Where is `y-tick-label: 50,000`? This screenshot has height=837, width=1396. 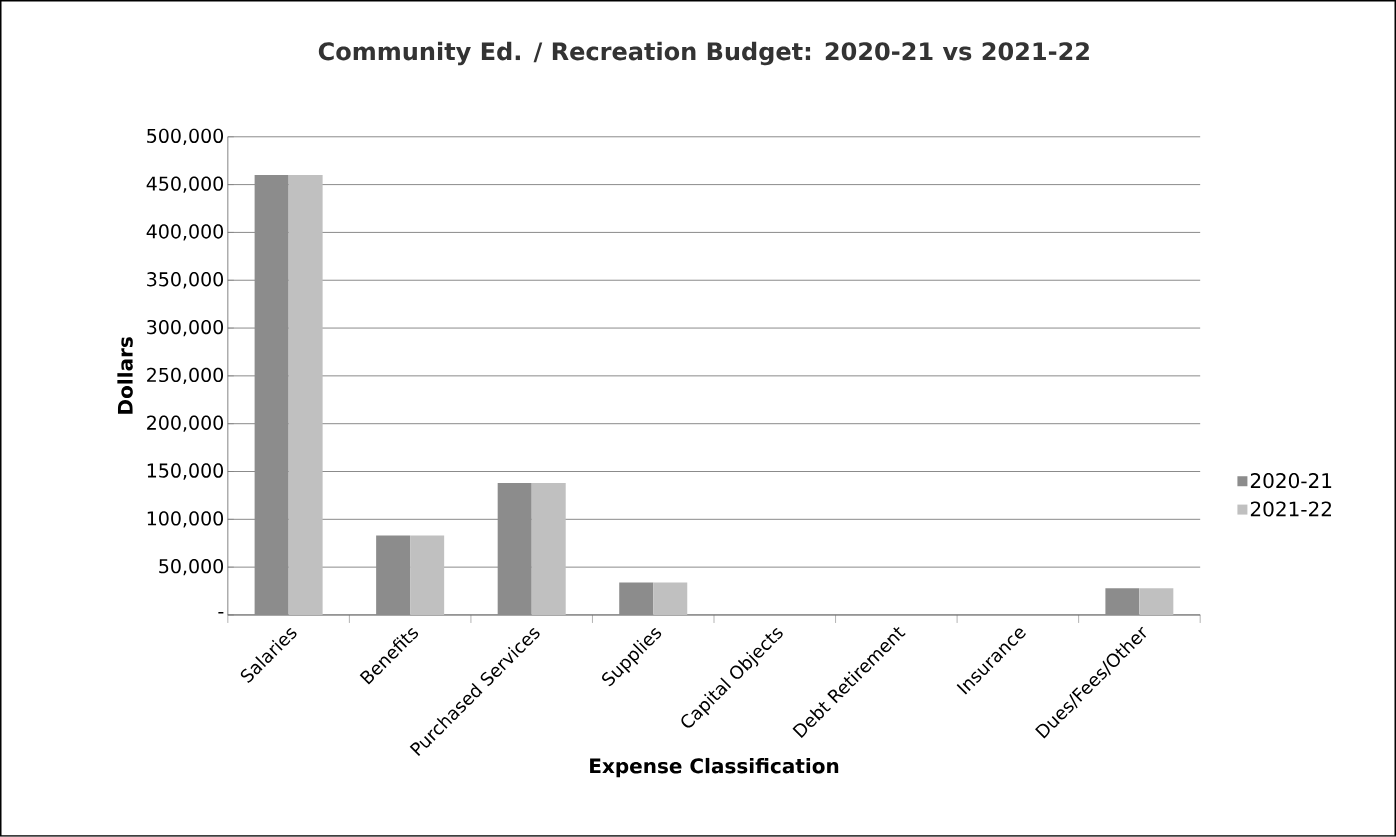
y-tick-label: 50,000 is located at coordinates (191, 567).